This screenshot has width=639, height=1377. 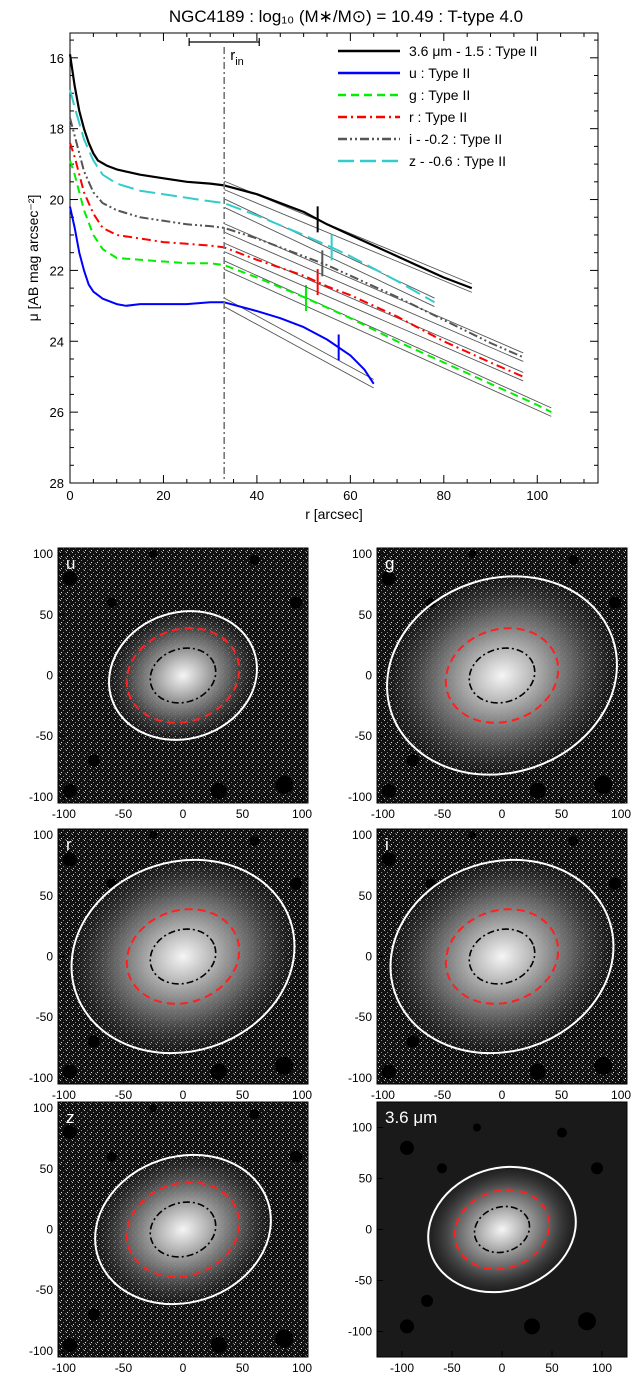 What do you see at coordinates (57, 58) in the screenshot?
I see `y-tick-label: 16` at bounding box center [57, 58].